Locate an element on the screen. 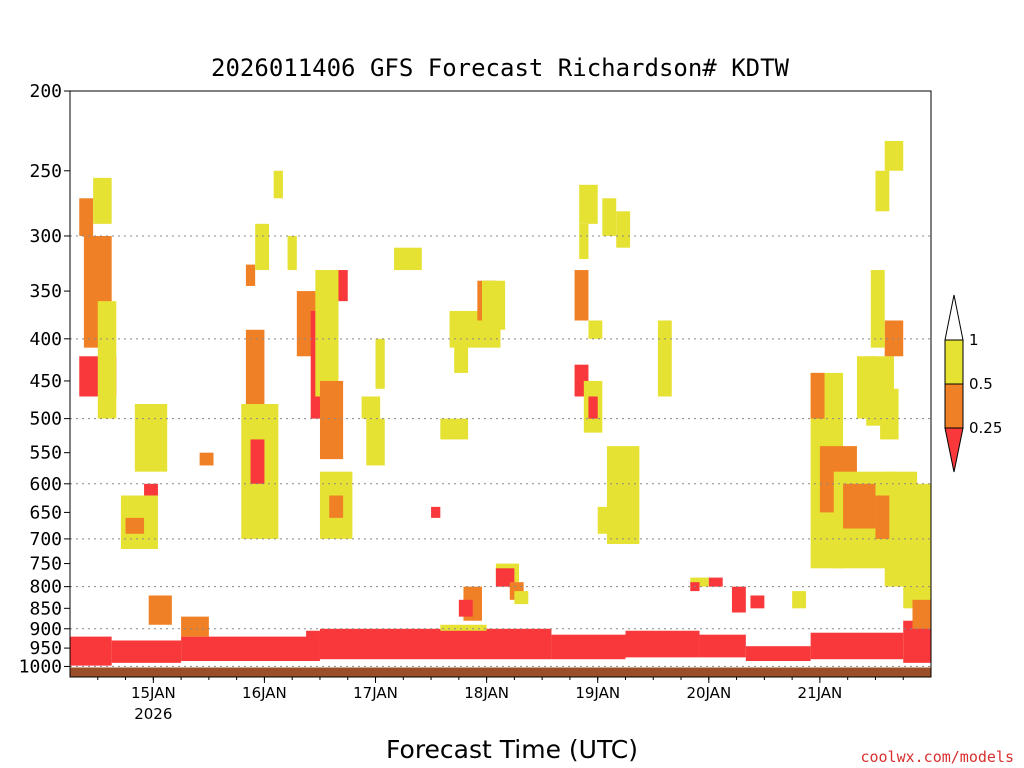  x-tick-label: 19JAN is located at coordinates (597, 693).